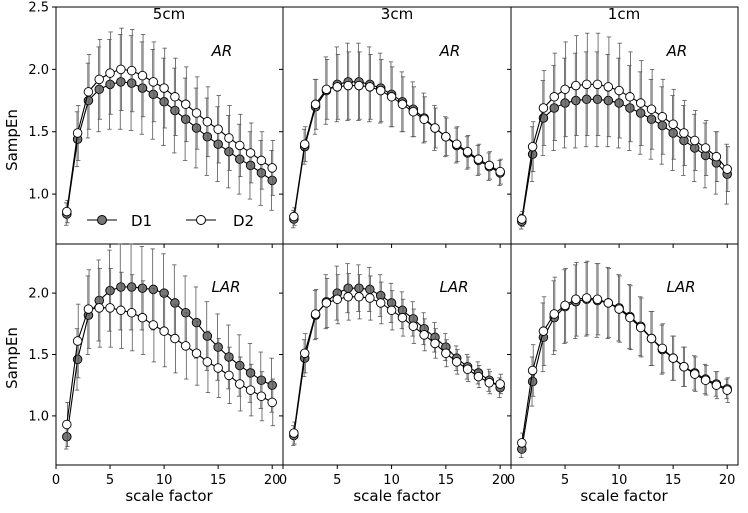 This screenshot has height=513, width=748. Describe the element at coordinates (169, 357) in the screenshot. I see `series-d2-lar-5cm` at that location.